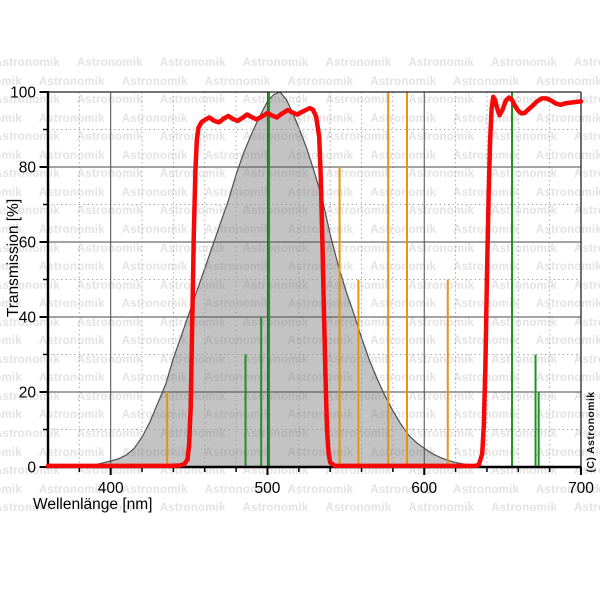 The width and height of the screenshot is (600, 600). What do you see at coordinates (93, 504) in the screenshot?
I see `x-axis-title: Wellenlänge [nm]` at bounding box center [93, 504].